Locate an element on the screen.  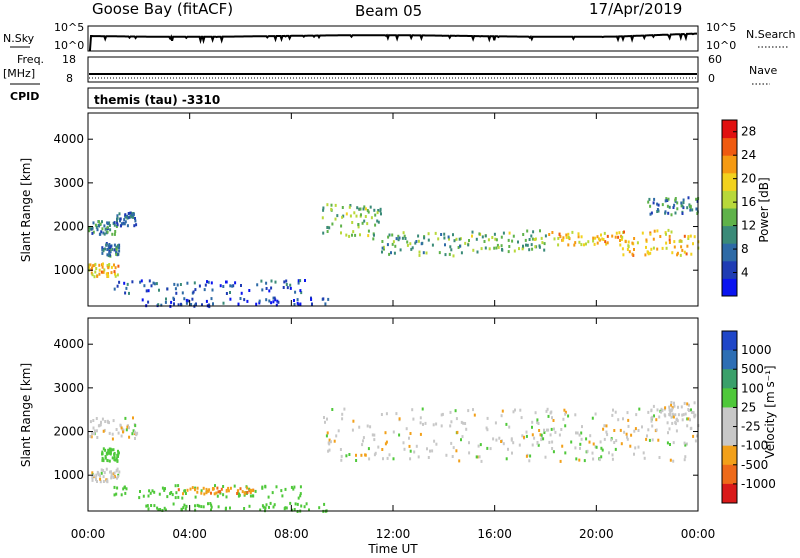
cpid-label: CPID is located at coordinates (24, 96).